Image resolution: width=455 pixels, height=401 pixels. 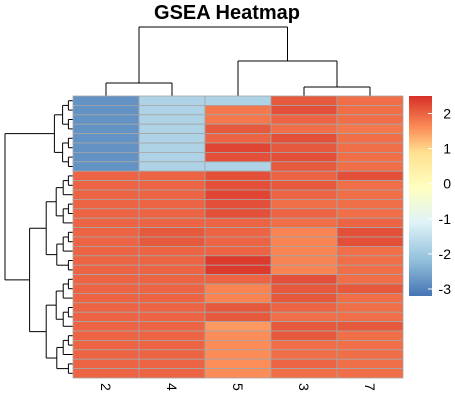 What do you see at coordinates (445, 254) in the screenshot?
I see `colorbar-tick-label: -2` at bounding box center [445, 254].